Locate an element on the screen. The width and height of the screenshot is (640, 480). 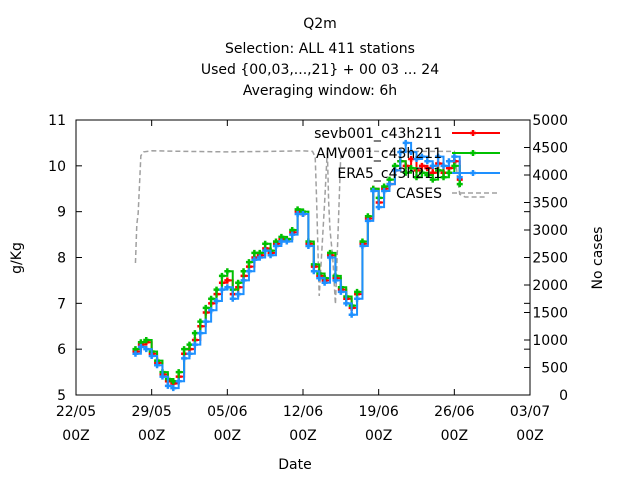
y-axis-label: g/Kg is located at coordinates (17, 258).